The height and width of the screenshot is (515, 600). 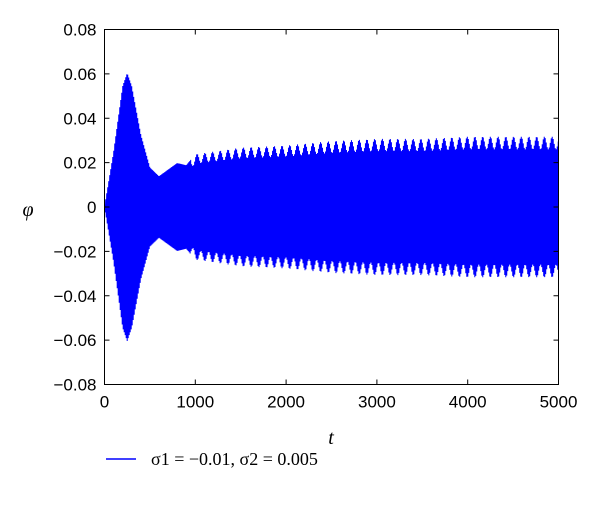 What do you see at coordinates (27, 210) in the screenshot?
I see `y-axis-label: φ` at bounding box center [27, 210].